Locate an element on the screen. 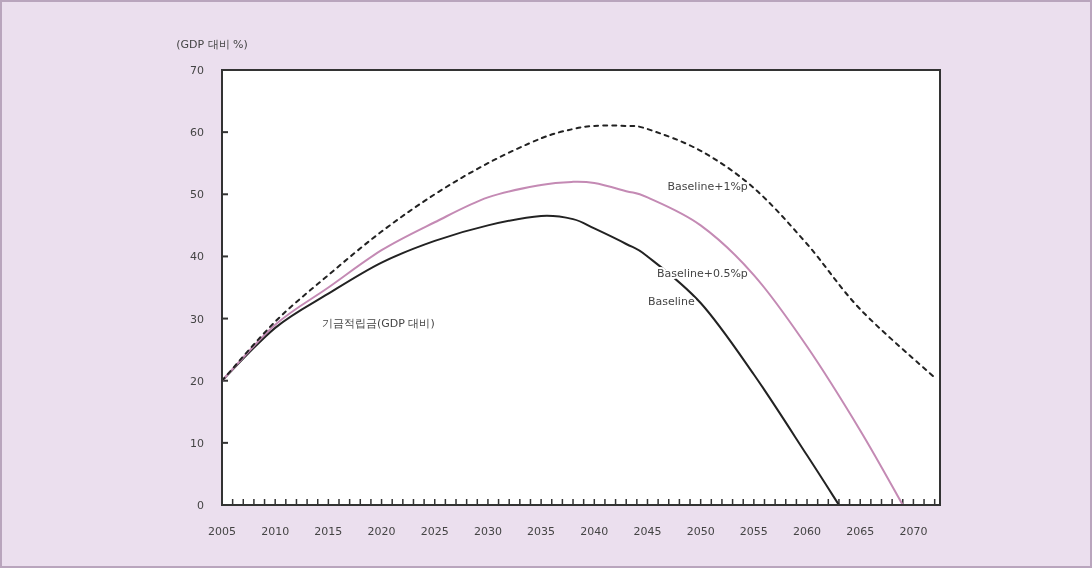 Image resolution: width=1092 pixels, height=568 pixels. y-axis-title: (GDP 대비 %) is located at coordinates (212, 44).